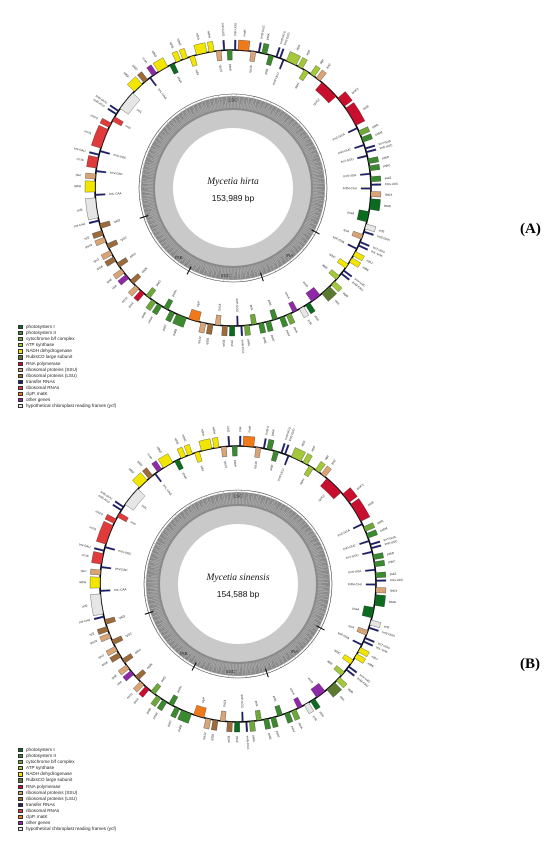  Describe the element at coordinates (100, 194) in the screenshot. I see `gene-trnL-CAA` at that location.